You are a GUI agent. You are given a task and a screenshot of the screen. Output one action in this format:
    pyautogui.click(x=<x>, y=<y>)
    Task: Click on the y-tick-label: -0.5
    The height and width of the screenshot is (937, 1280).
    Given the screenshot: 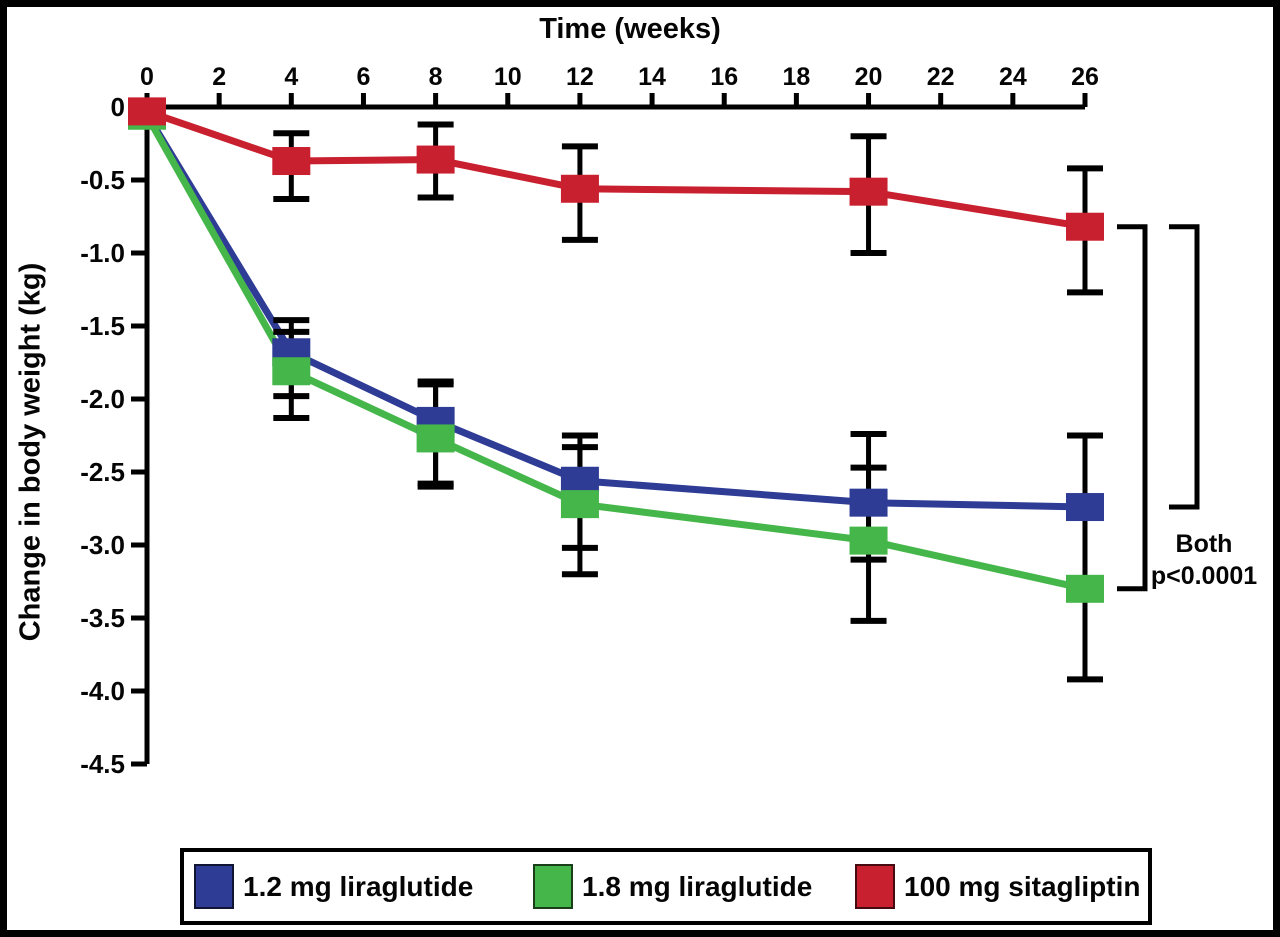 What is the action you would take?
    pyautogui.click(x=102, y=180)
    